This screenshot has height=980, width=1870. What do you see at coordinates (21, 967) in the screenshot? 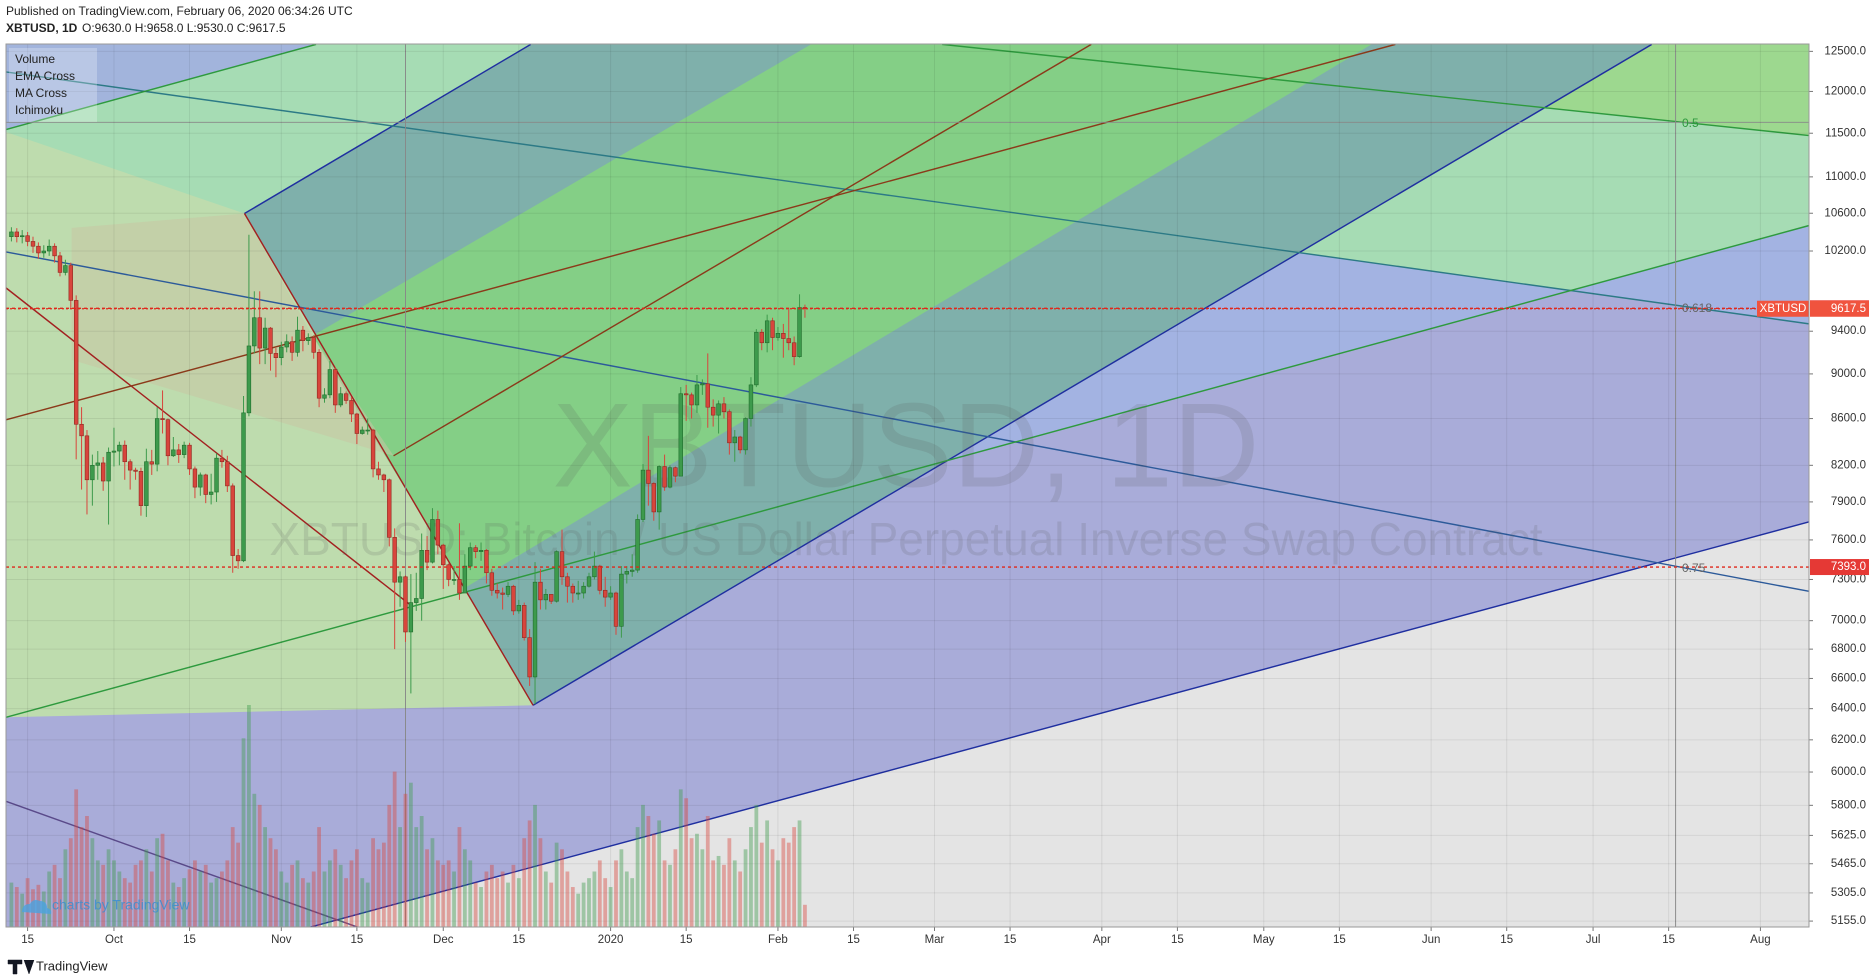
I see `brand-logo` at bounding box center [21, 967].